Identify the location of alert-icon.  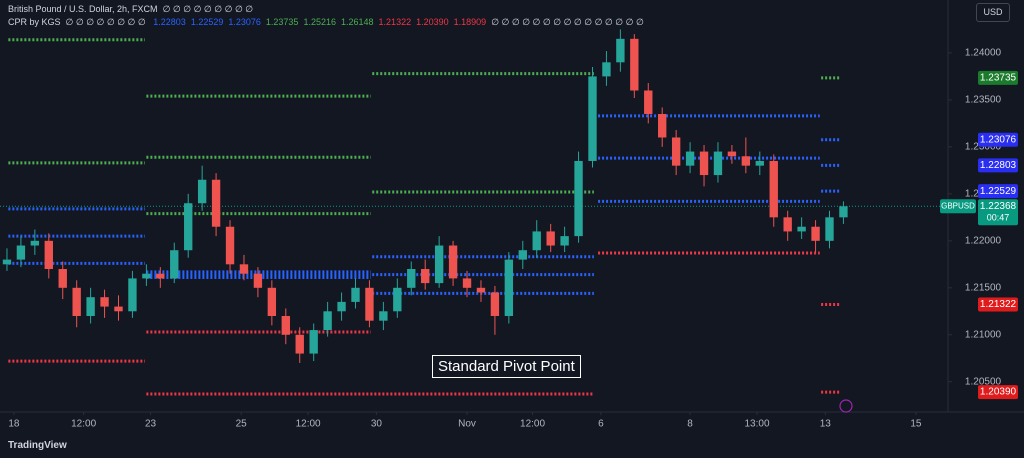
(846, 406).